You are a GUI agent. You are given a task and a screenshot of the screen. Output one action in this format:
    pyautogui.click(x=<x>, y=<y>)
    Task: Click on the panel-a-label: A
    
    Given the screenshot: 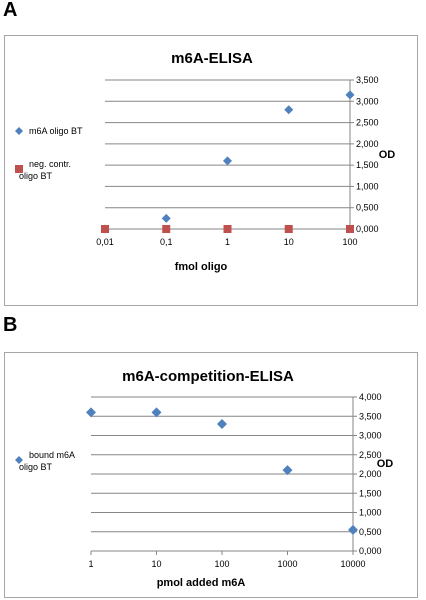 What is the action you would take?
    pyautogui.click(x=10, y=10)
    